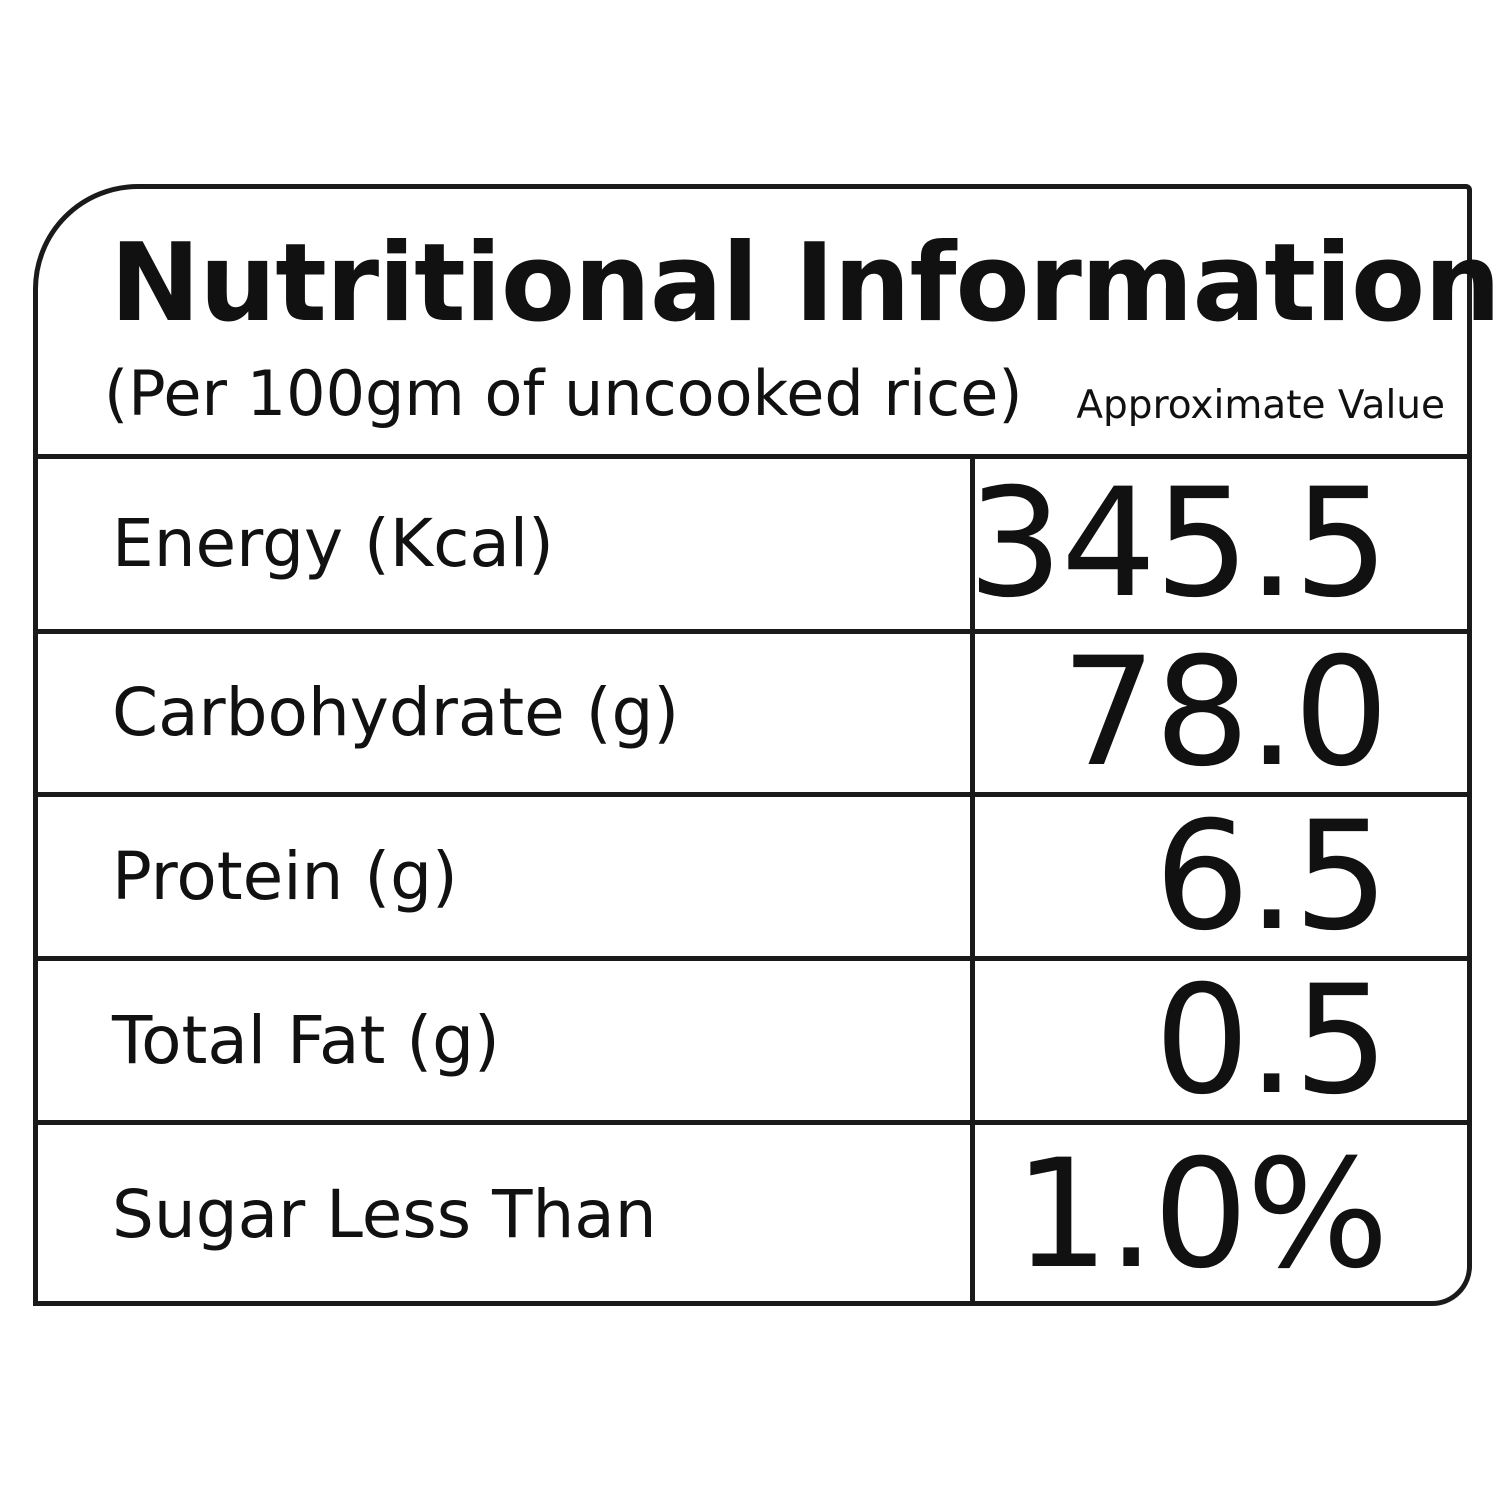 The image size is (1500, 1500). I want to click on table-row-sugar: Sugar Less Than 1.0%, so click(752, 1212).